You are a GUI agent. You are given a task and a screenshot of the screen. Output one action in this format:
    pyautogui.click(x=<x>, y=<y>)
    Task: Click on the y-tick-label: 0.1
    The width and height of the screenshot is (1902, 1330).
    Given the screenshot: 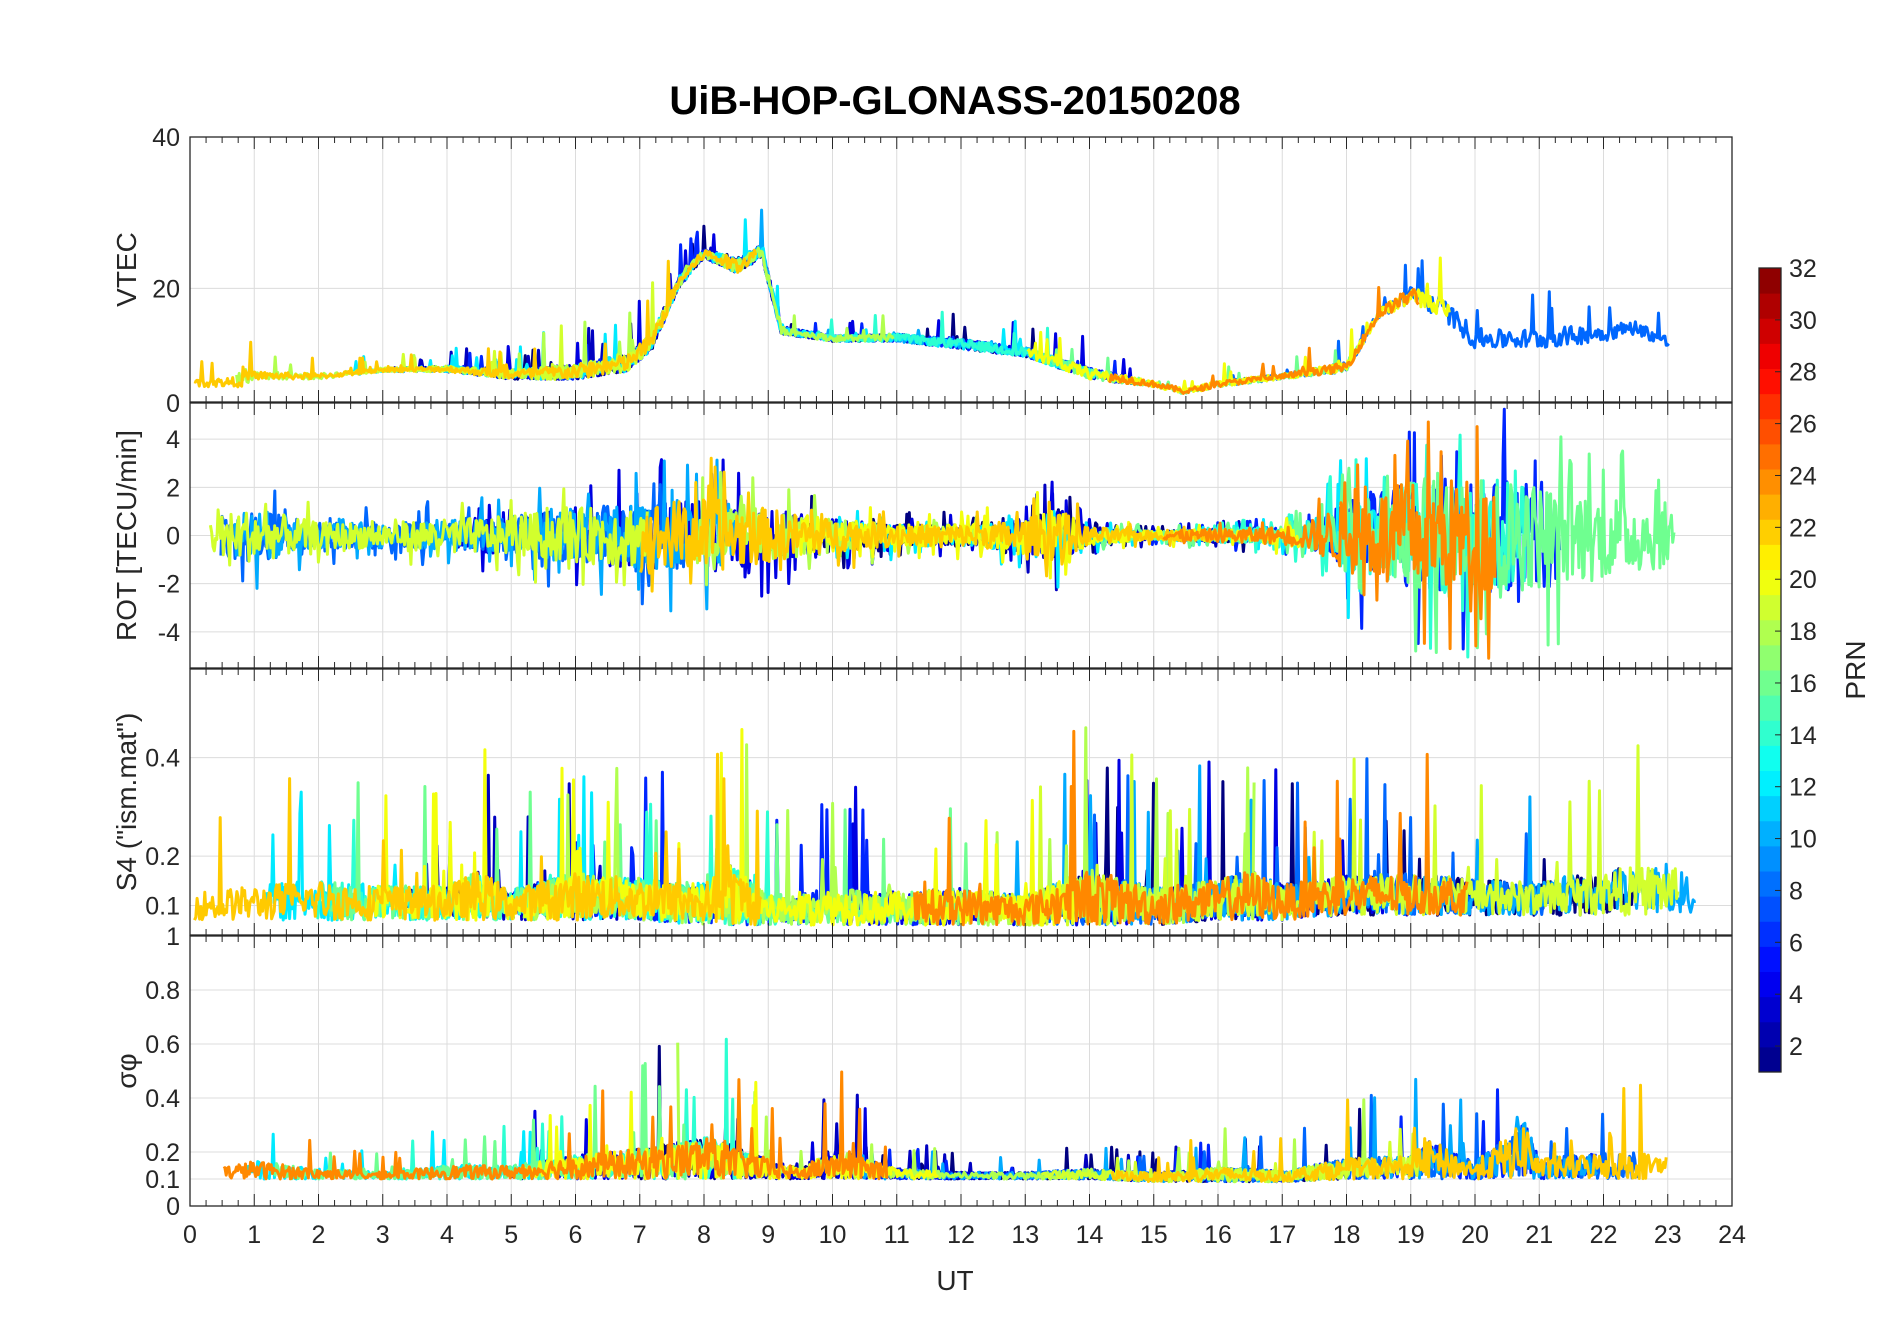 What is the action you would take?
    pyautogui.click(x=162, y=906)
    